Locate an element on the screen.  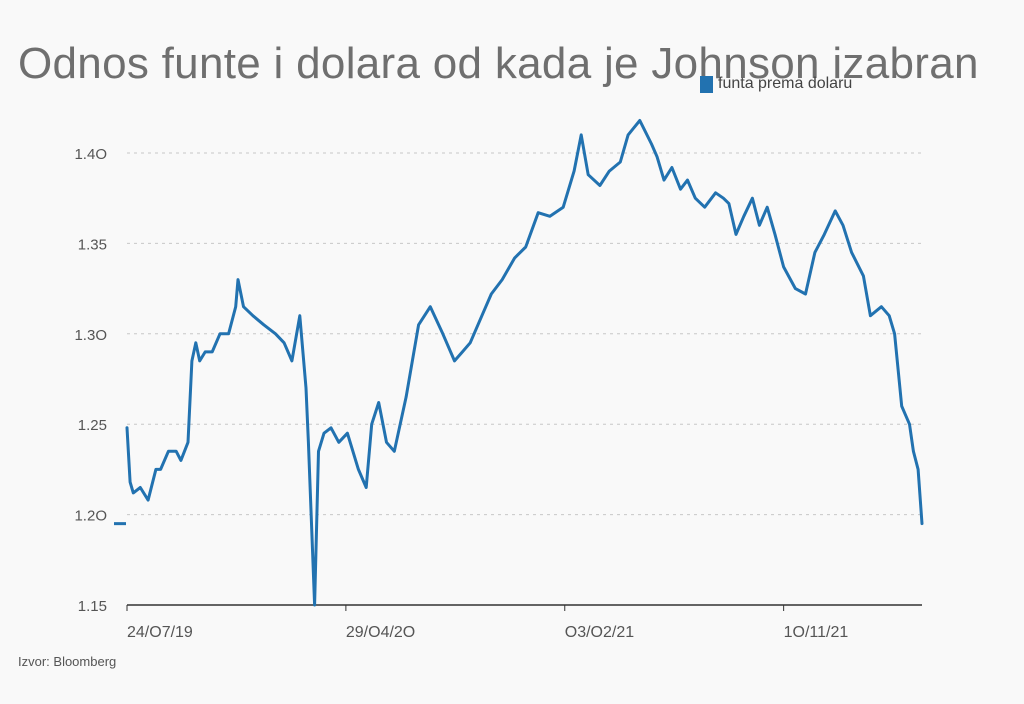
legend: funta prema dolaru is located at coordinates (776, 84).